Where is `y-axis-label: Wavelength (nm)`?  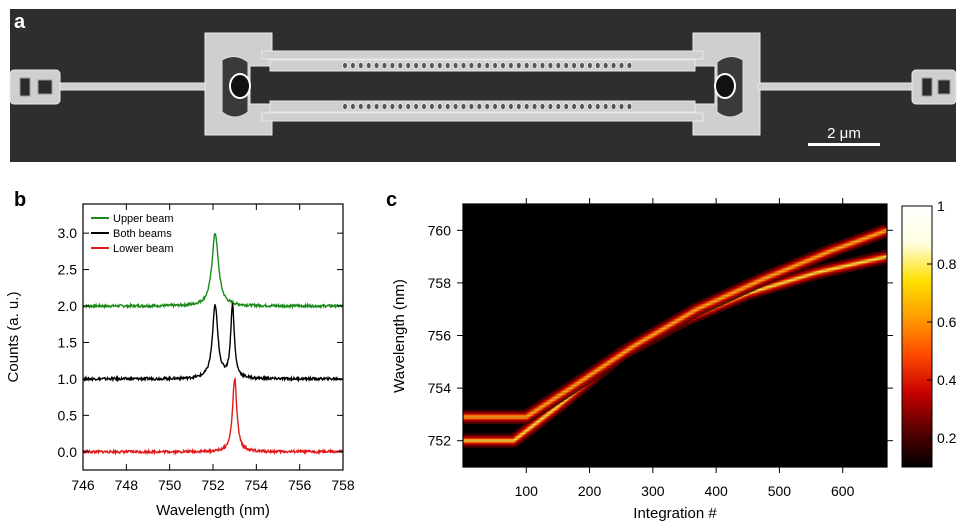 y-axis-label: Wavelength (nm) is located at coordinates (399, 336).